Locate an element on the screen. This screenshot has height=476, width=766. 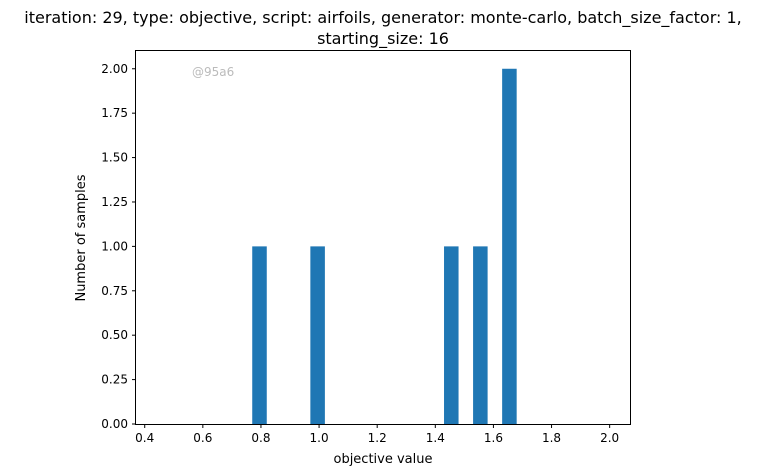
x-axis-ticks: 0.4 0.6 0.8 1.0 1.2 1.4 1.6 1.8 2.0 is located at coordinates (377, 434).